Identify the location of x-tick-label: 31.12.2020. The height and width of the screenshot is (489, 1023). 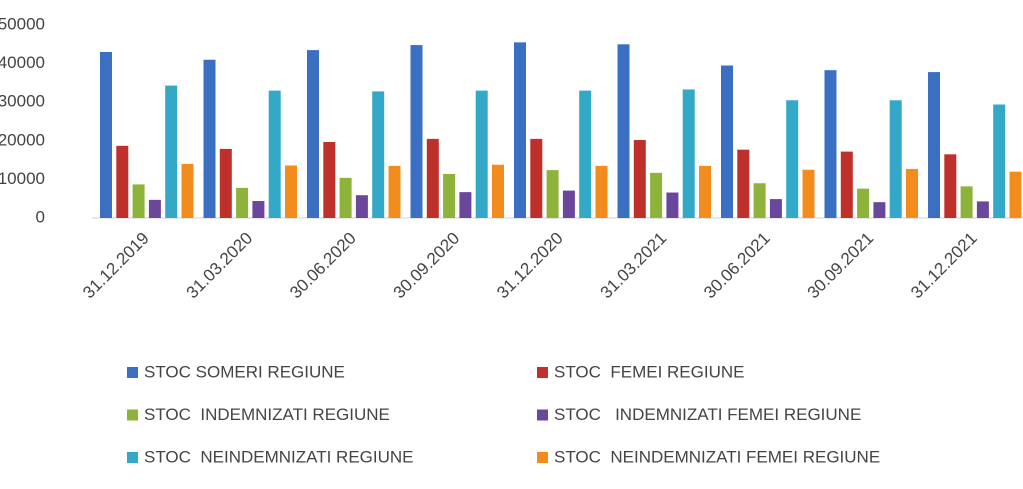
(530, 266).